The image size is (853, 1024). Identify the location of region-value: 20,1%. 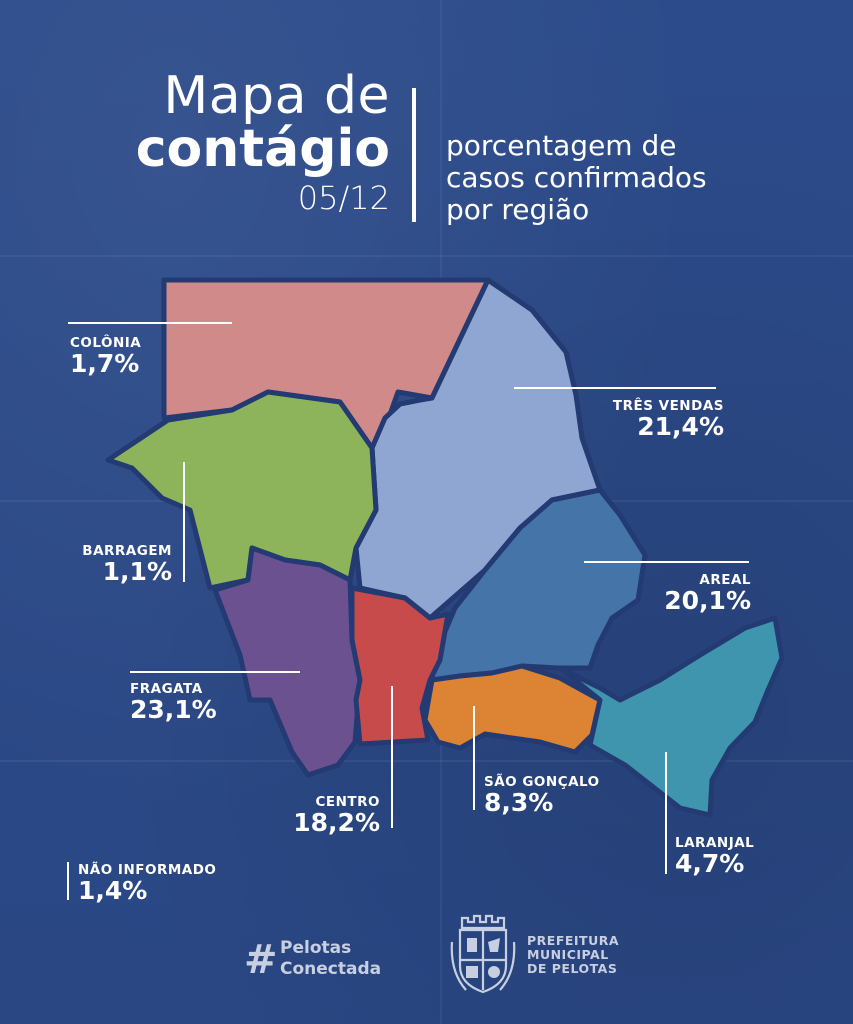
(707, 600).